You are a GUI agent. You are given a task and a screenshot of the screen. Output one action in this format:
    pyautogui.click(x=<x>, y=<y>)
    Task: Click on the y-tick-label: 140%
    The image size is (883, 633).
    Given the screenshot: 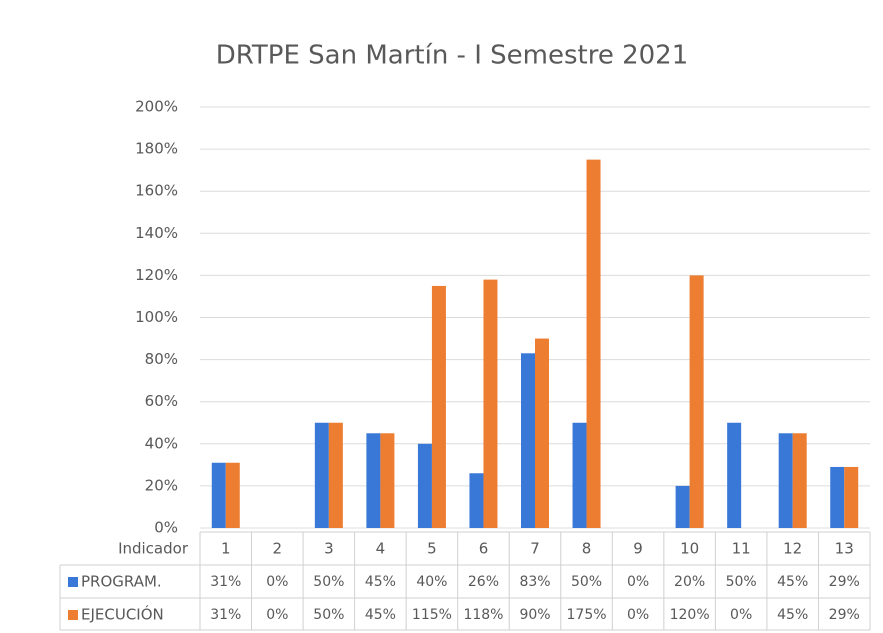 What is the action you would take?
    pyautogui.click(x=156, y=233)
    